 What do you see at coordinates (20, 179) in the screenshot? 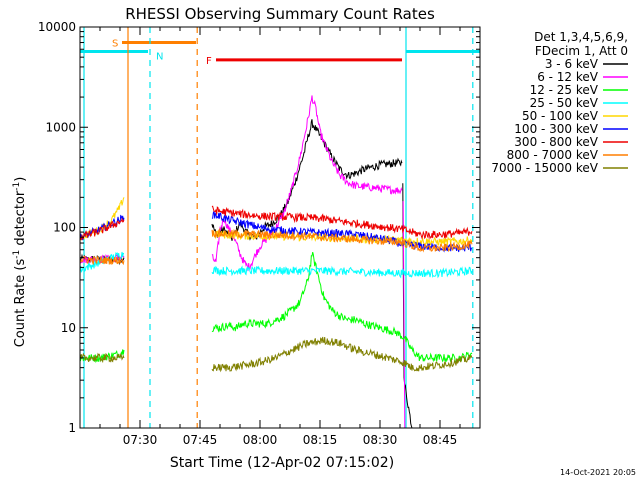
I see `y-axis-label-end: )` at bounding box center [20, 179].